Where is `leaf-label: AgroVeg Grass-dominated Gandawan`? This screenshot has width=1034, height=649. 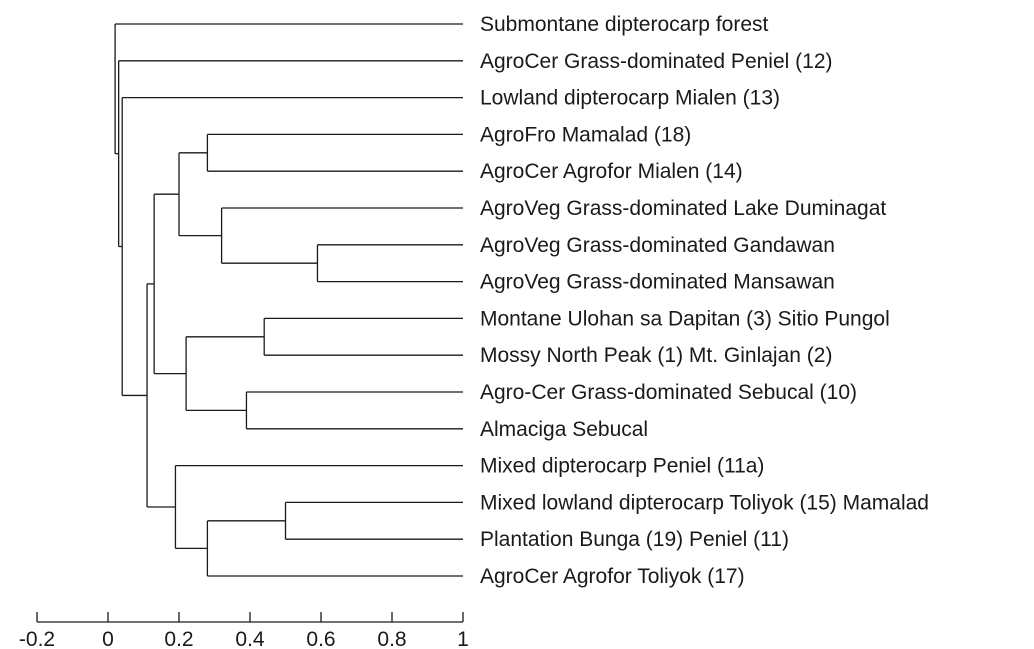 leaf-label: AgroVeg Grass-dominated Gandawan is located at coordinates (657, 245).